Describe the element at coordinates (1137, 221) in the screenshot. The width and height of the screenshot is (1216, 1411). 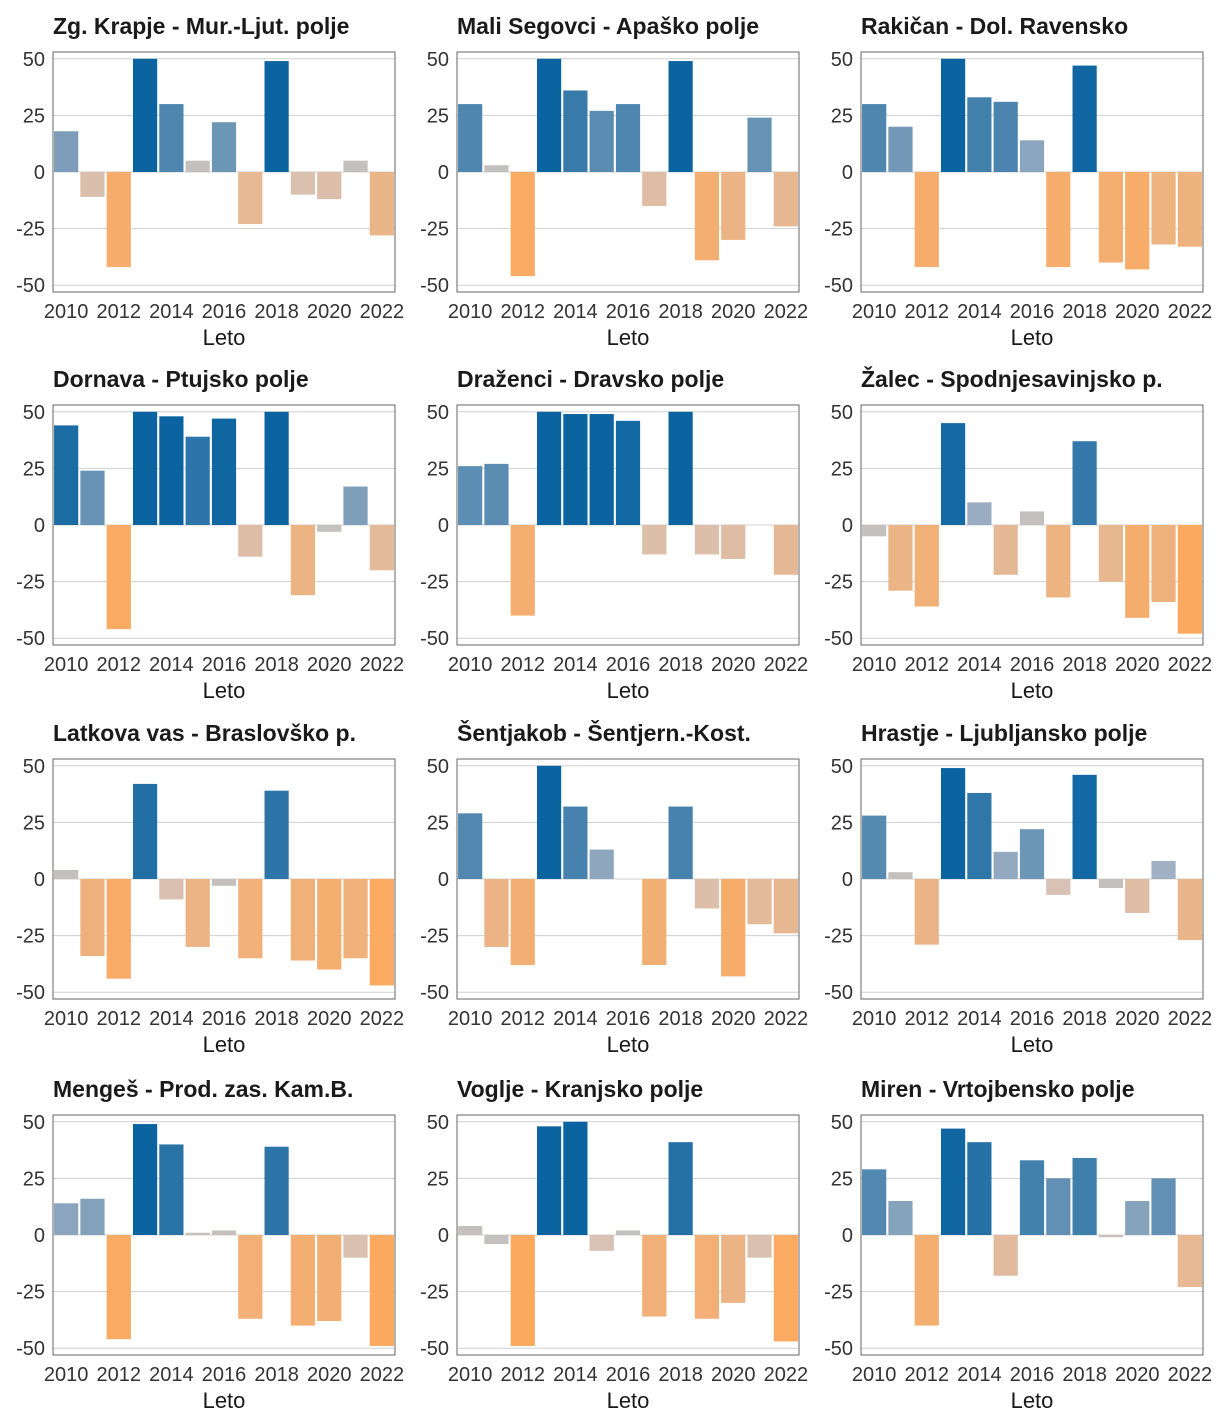
I see `bar-2020` at that location.